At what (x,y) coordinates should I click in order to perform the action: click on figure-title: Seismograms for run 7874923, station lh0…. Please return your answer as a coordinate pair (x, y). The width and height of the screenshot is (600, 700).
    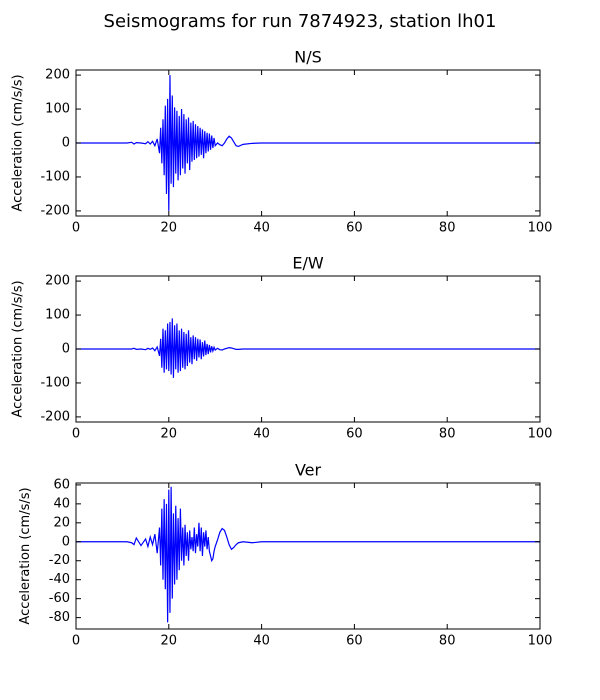
    Looking at the image, I should click on (300, 21).